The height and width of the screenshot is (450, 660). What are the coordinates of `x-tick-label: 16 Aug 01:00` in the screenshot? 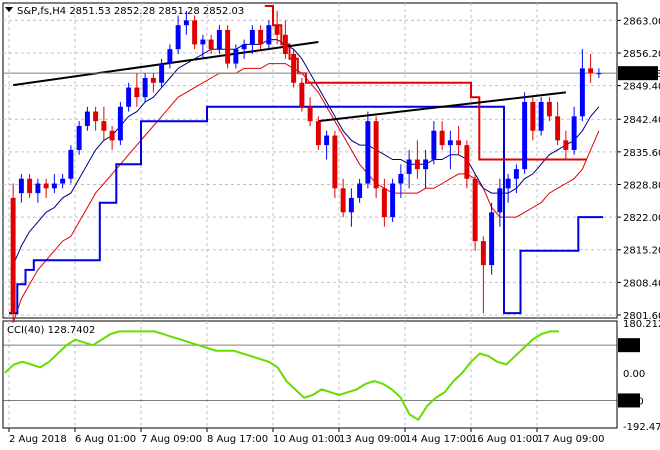 It's located at (504, 439).